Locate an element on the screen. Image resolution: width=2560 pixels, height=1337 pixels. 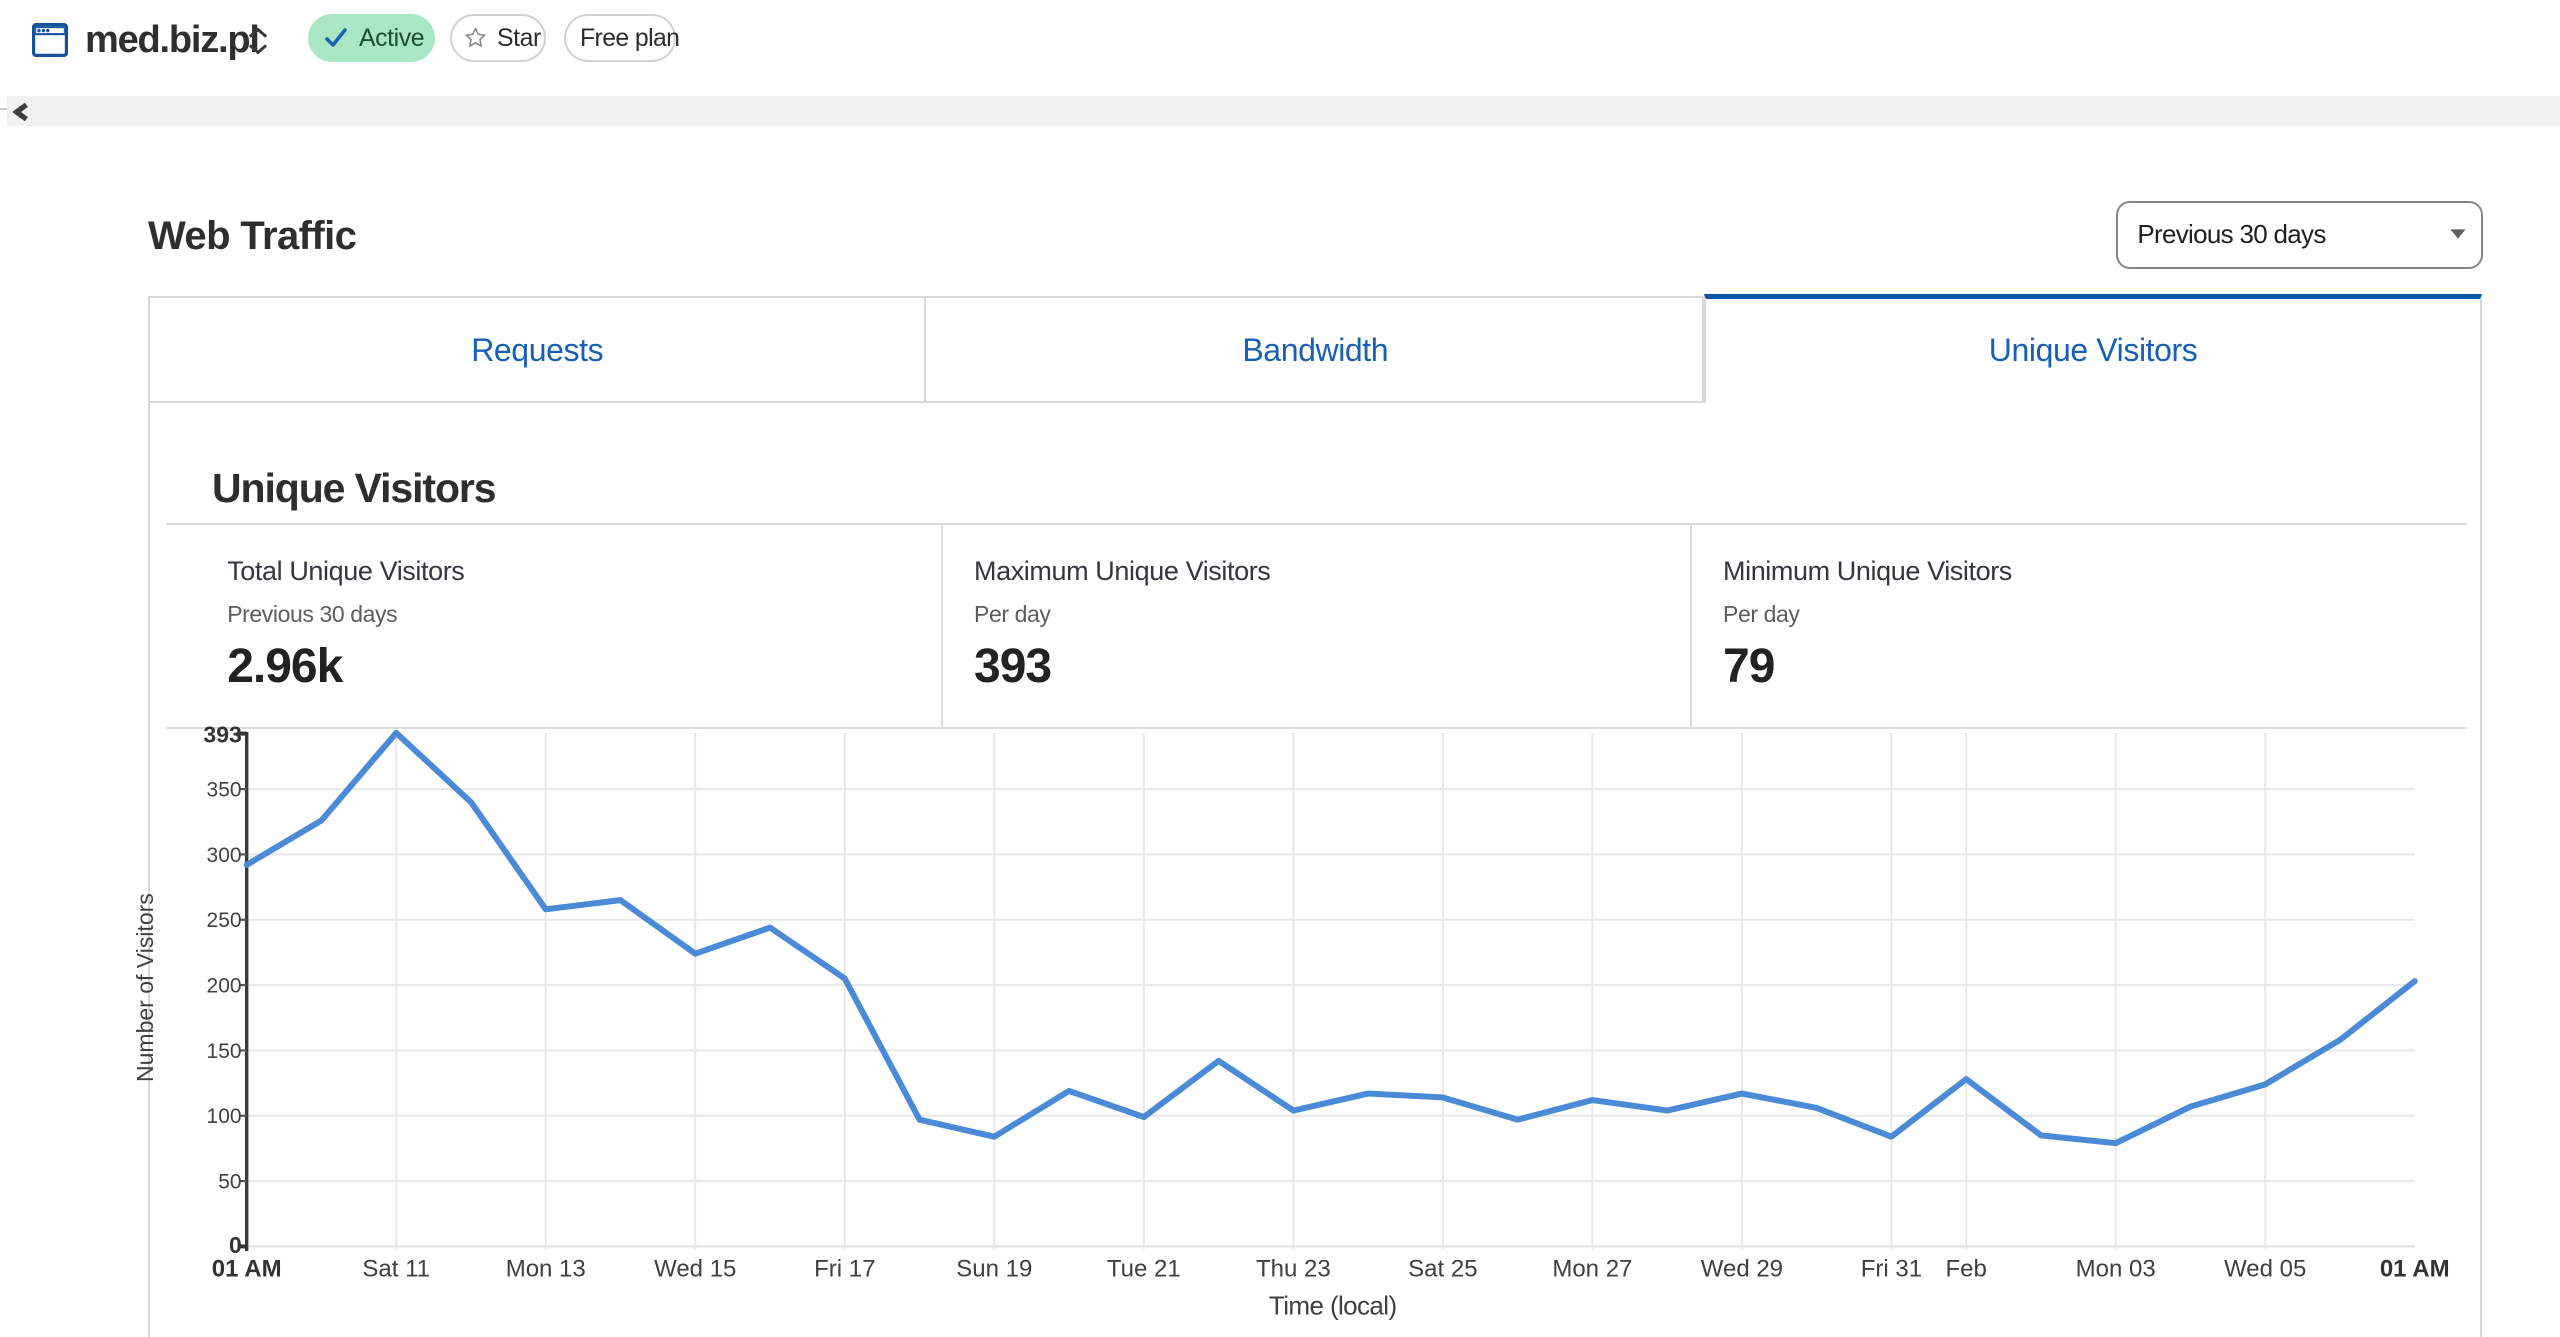
svg-text: Wed 05 is located at coordinates (2265, 1269).